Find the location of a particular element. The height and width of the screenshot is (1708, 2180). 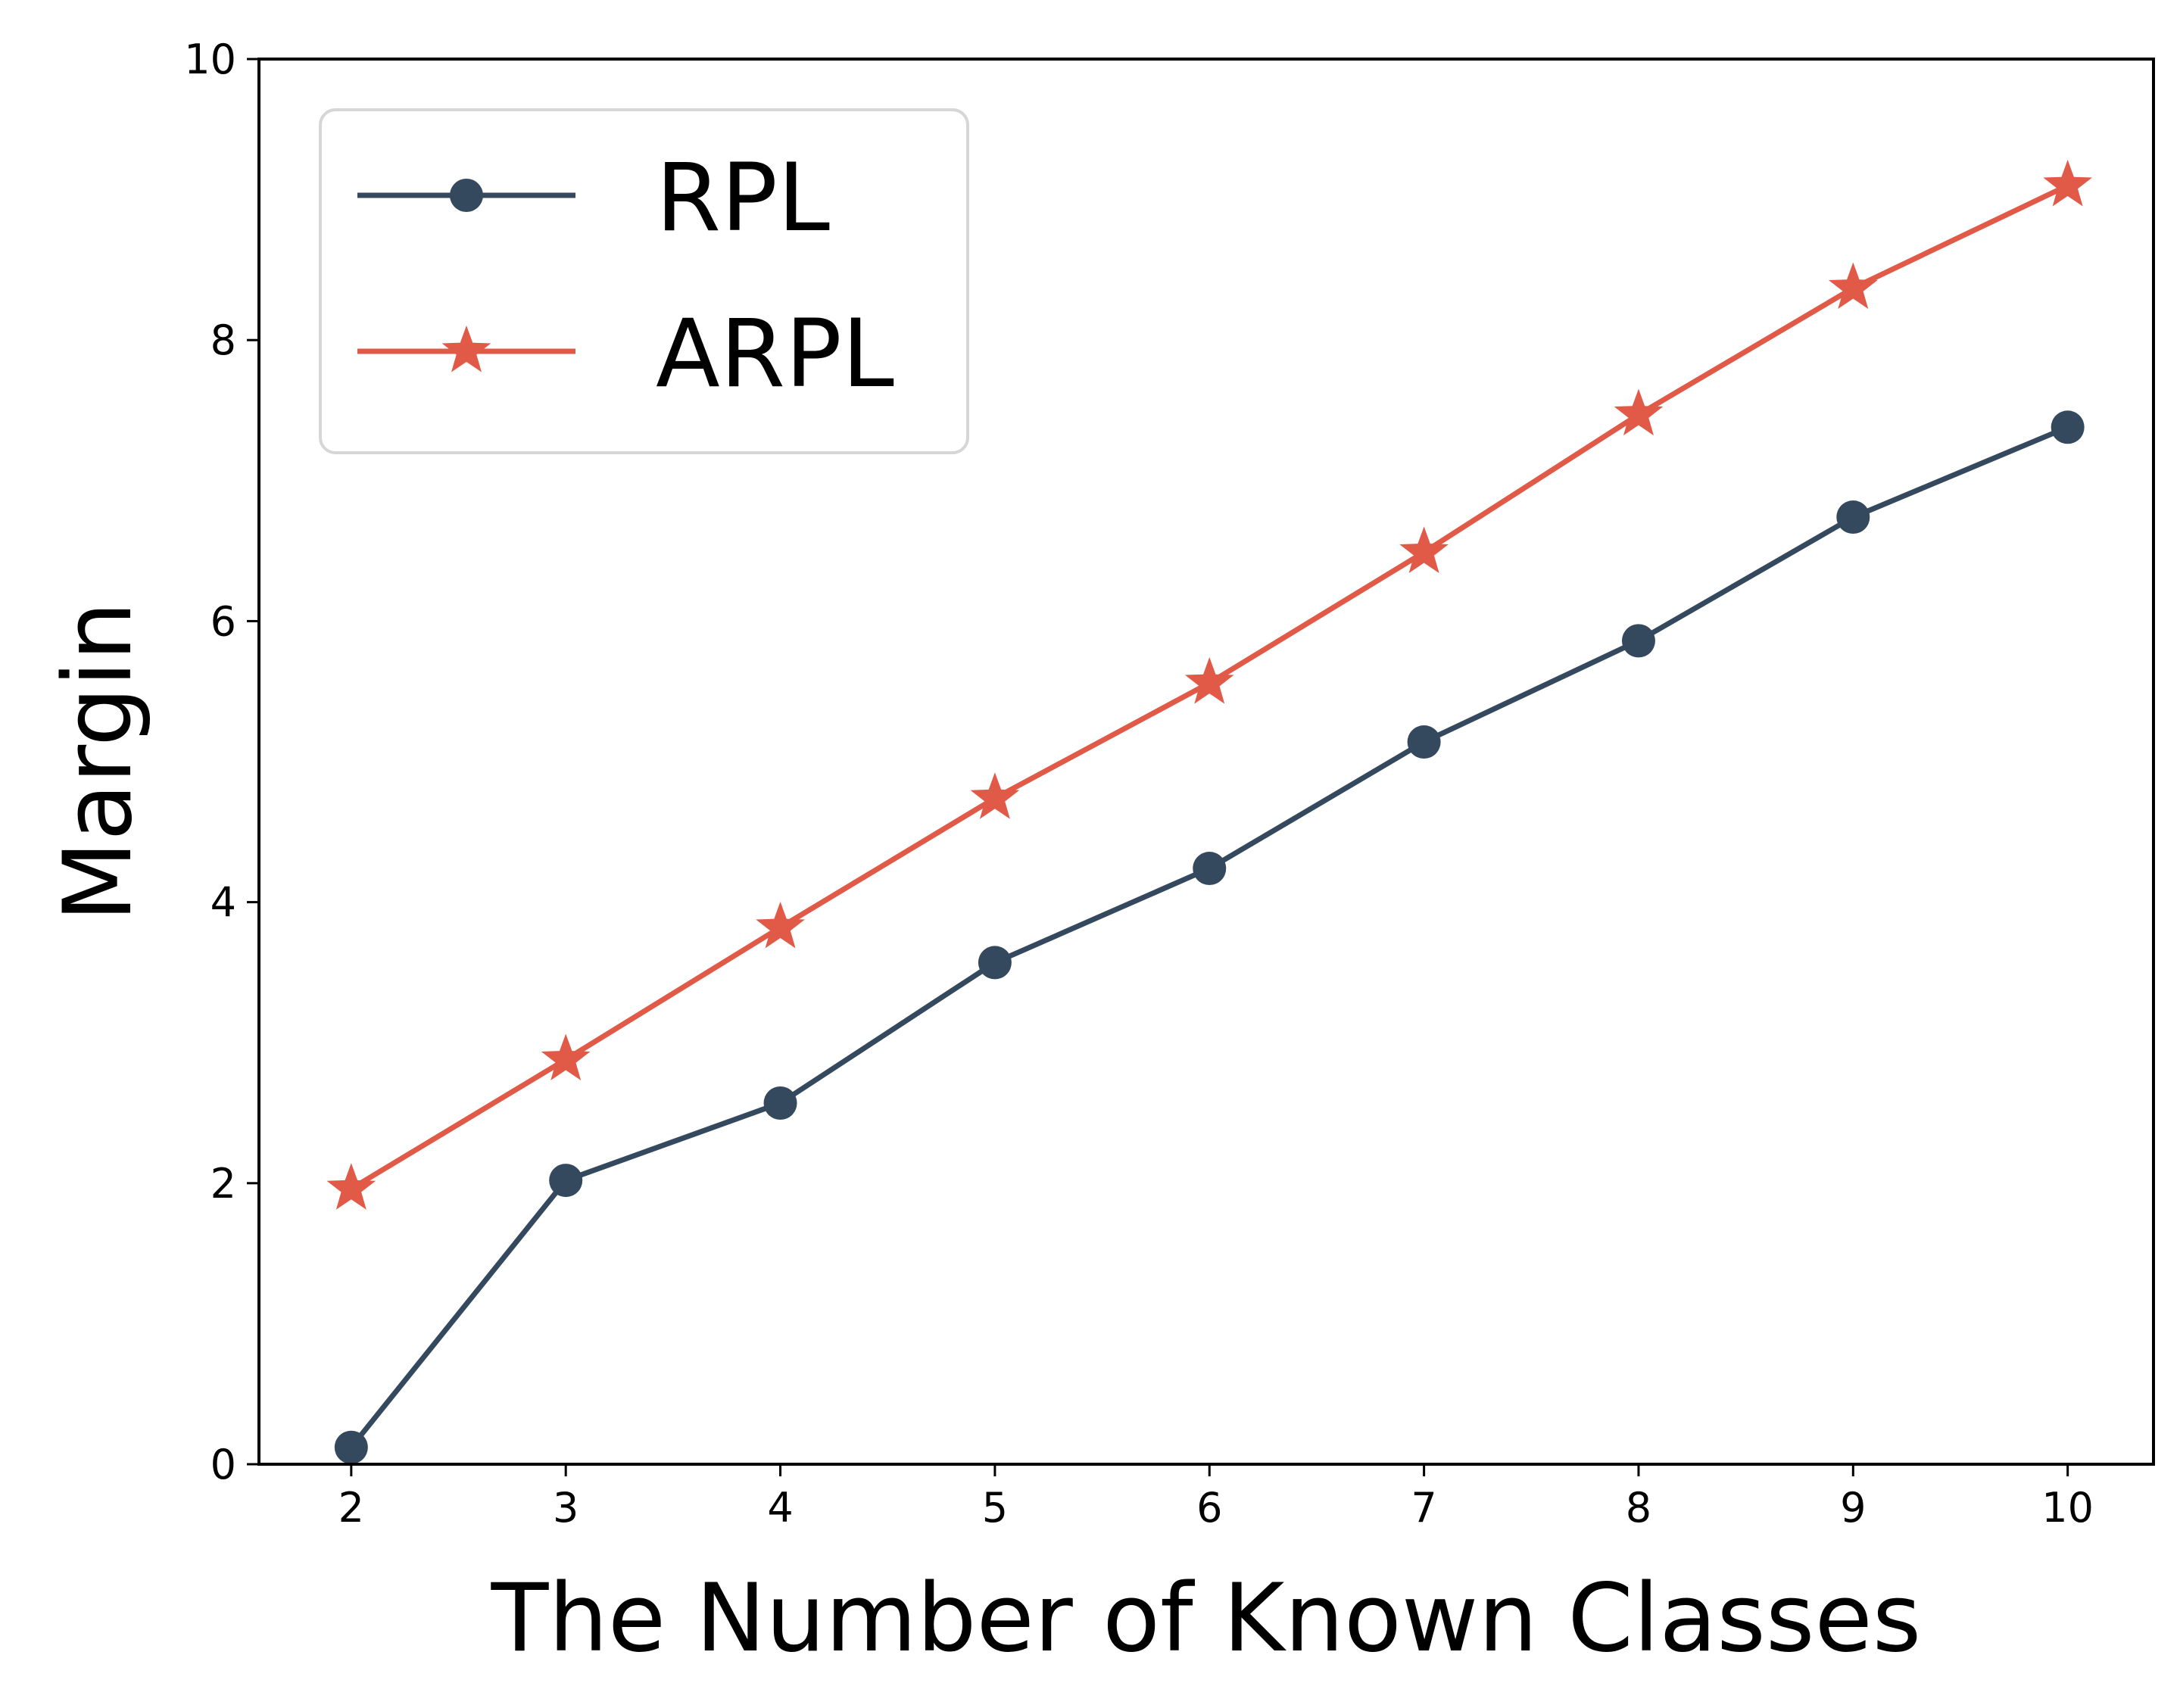

legend-rpl-marker is located at coordinates (467, 195).